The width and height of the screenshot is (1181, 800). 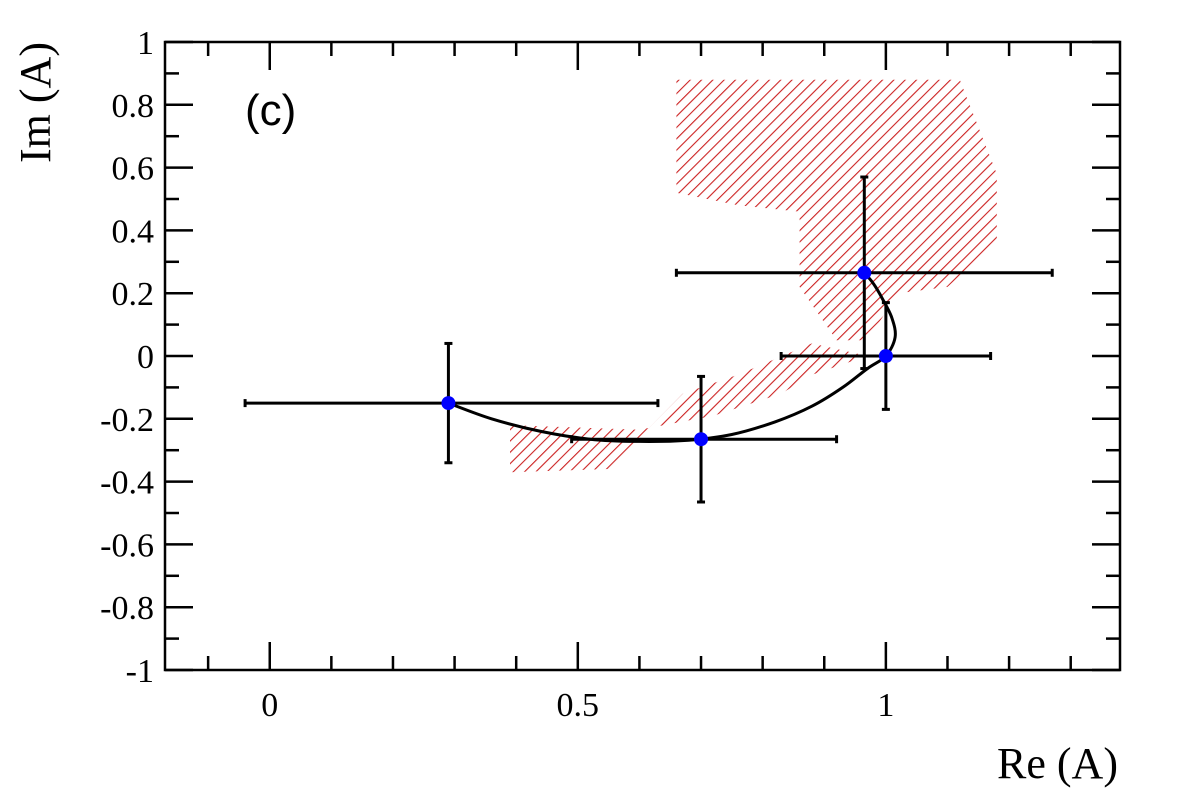 I want to click on y-tick-label: 0.4, so click(x=133, y=231).